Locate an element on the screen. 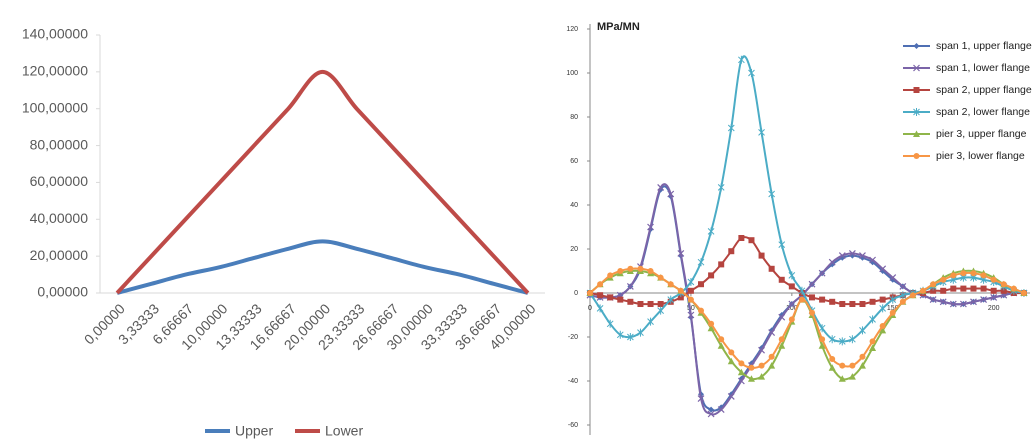  y-tick-label: 80 is located at coordinates (574, 117).